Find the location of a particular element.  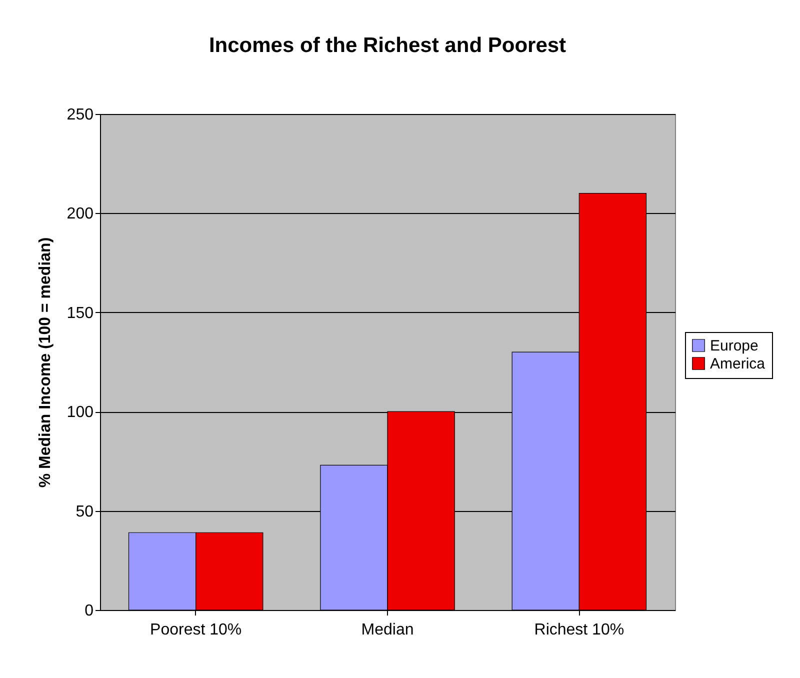

legend-label: America is located at coordinates (738, 364).